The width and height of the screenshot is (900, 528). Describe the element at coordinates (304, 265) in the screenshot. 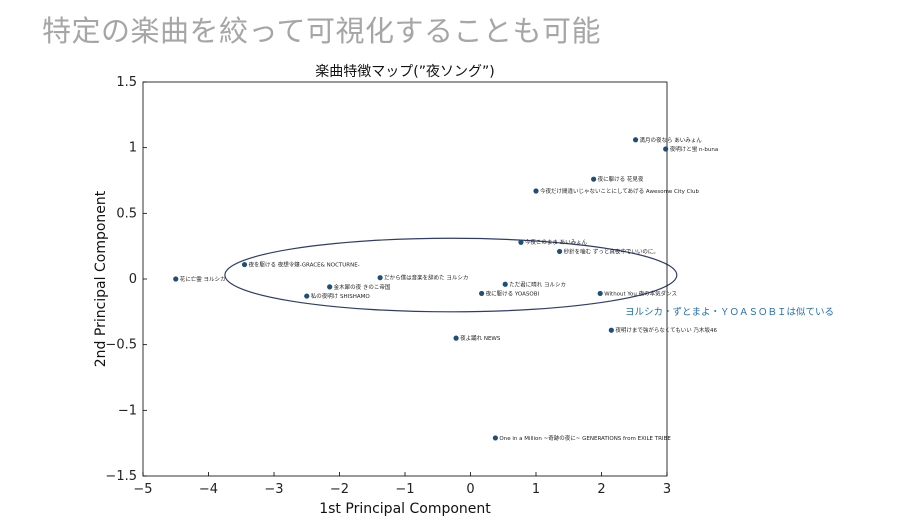

I see `point-label: 夜を駆ける 夜想令嬢-GRACE& NOCTURNE-` at that location.